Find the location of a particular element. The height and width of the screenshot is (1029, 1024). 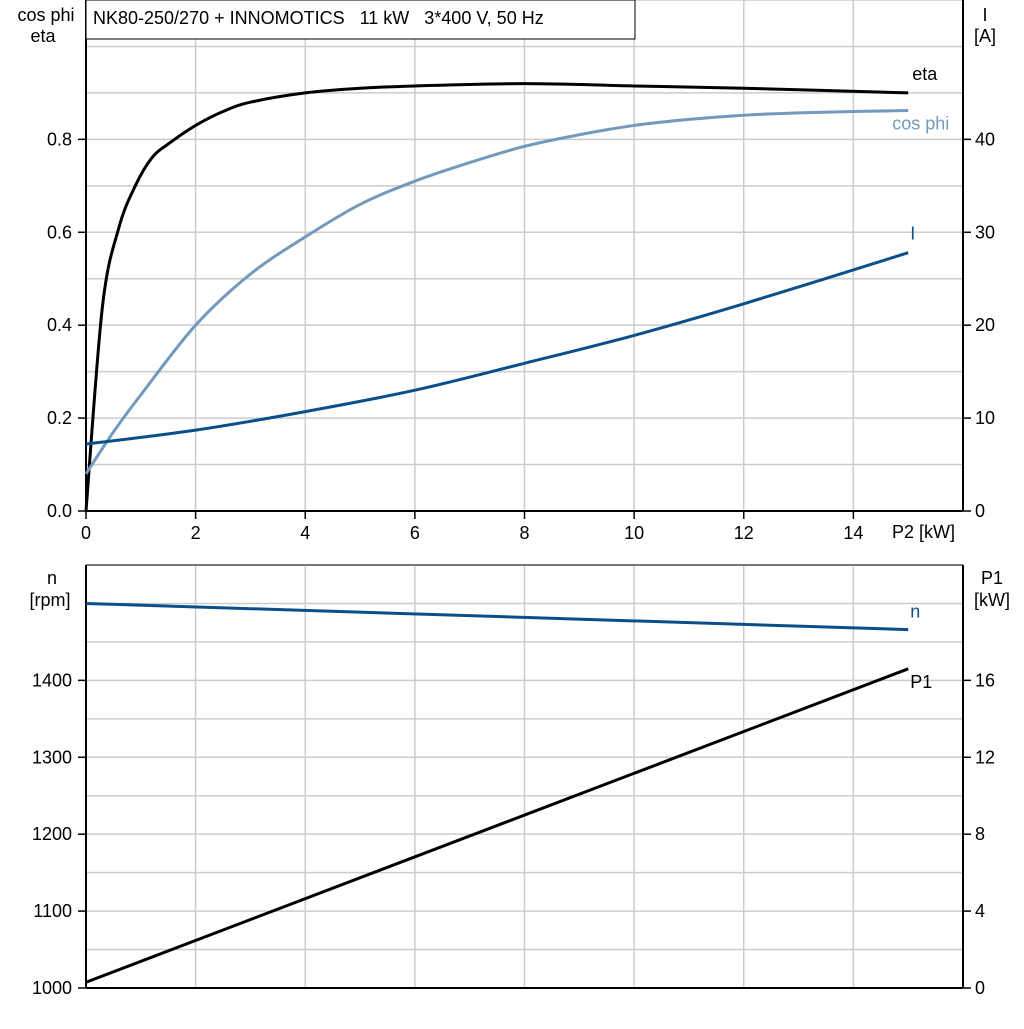

left-tick-label: 1300 is located at coordinates (52, 757).